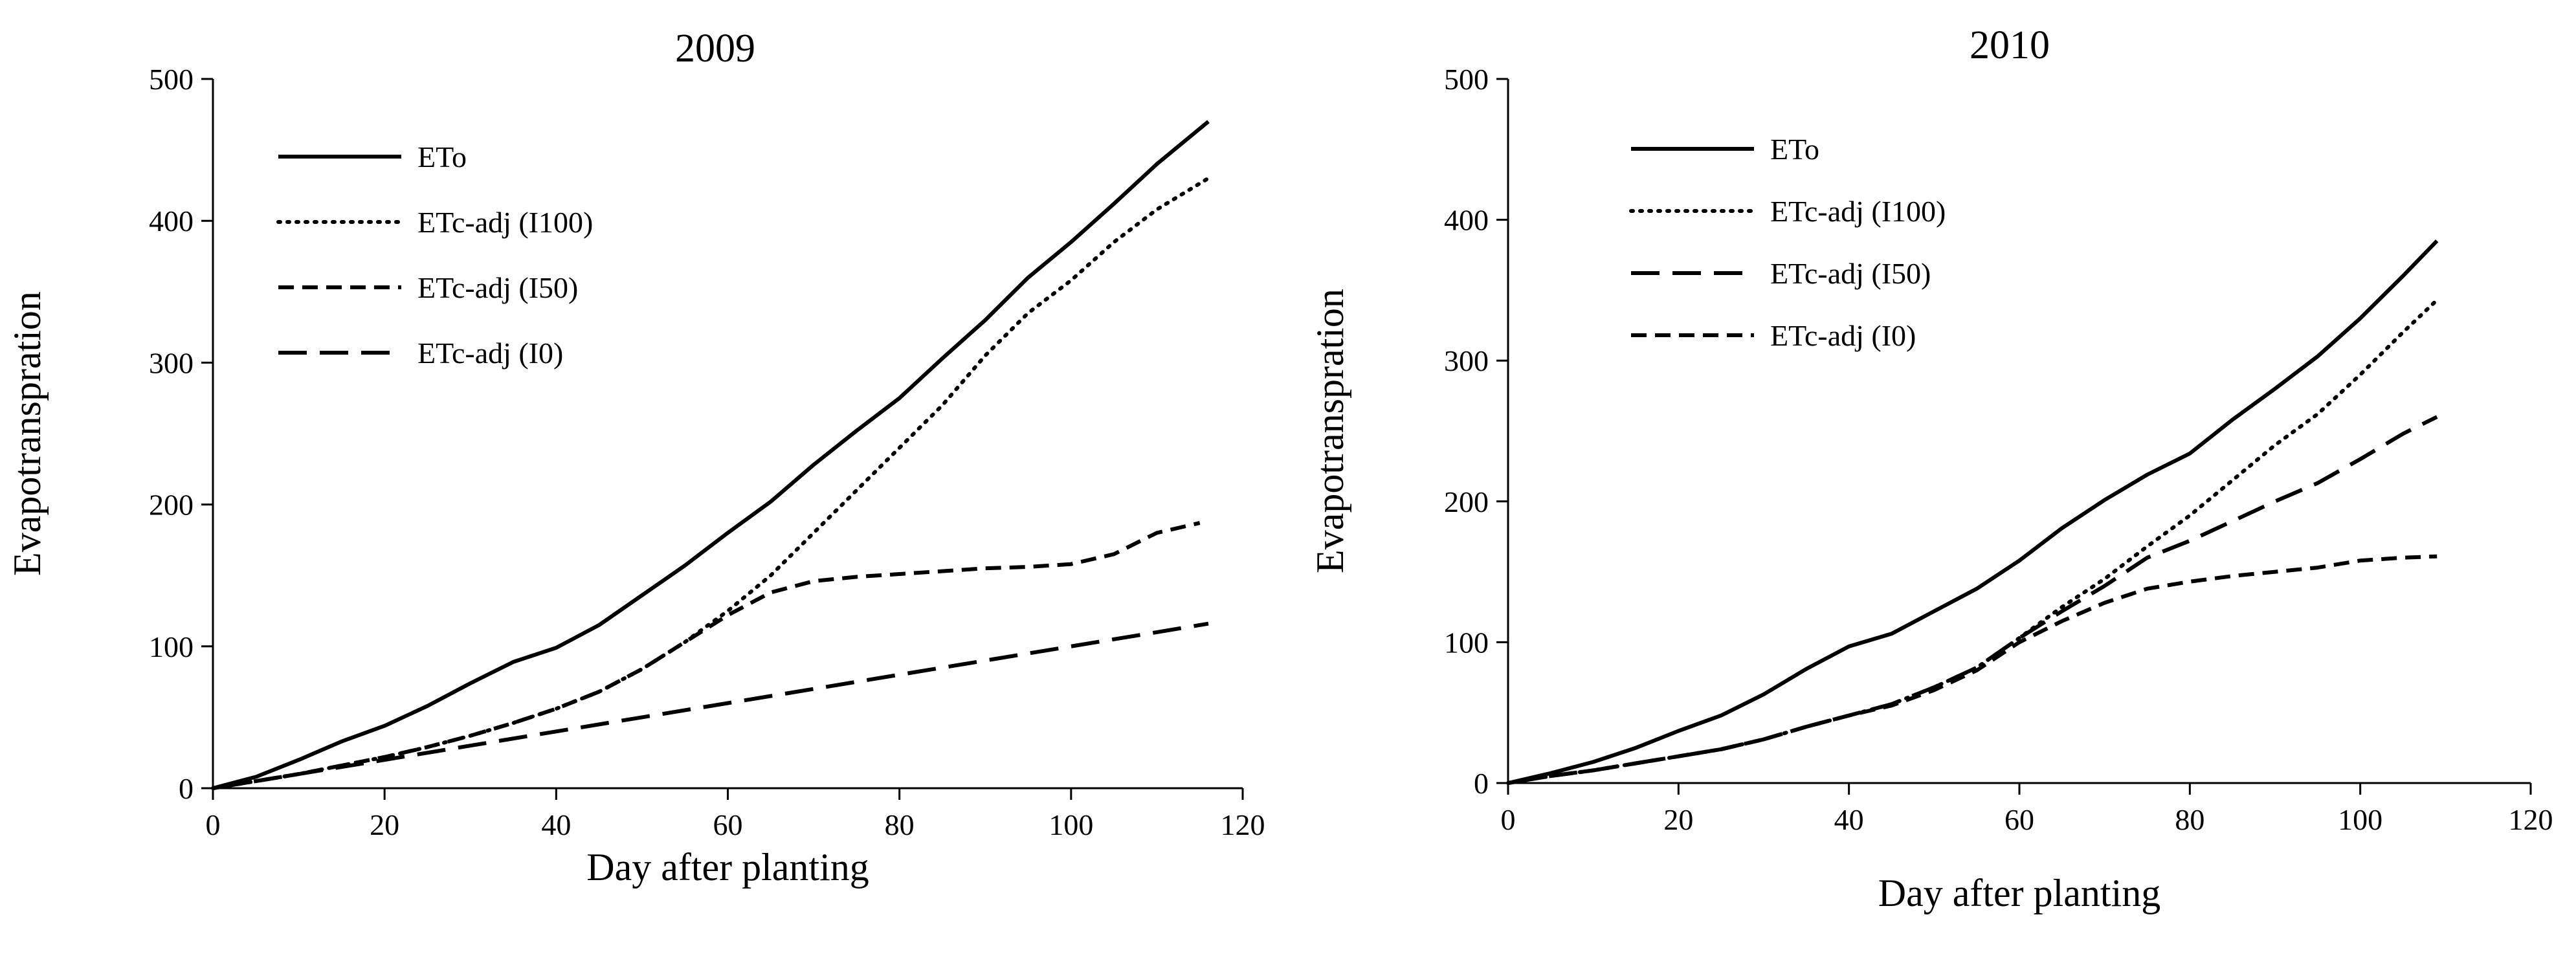  I want to click on chart-title: 2009, so click(715, 49).